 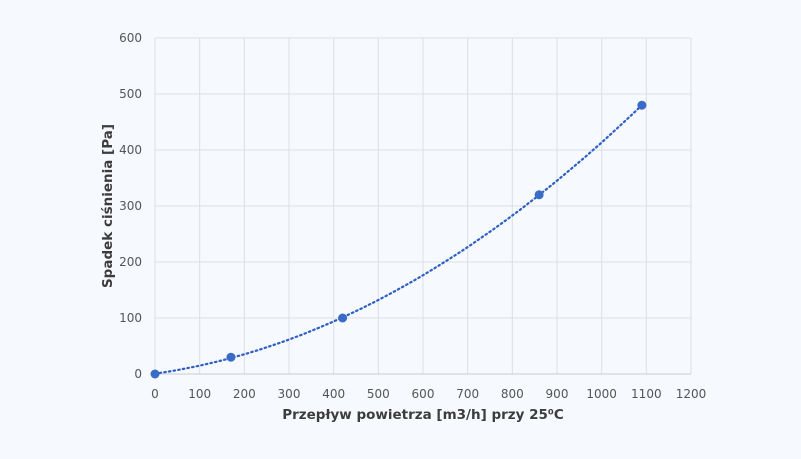 What do you see at coordinates (130, 38) in the screenshot?
I see `y-tick-label: 600` at bounding box center [130, 38].